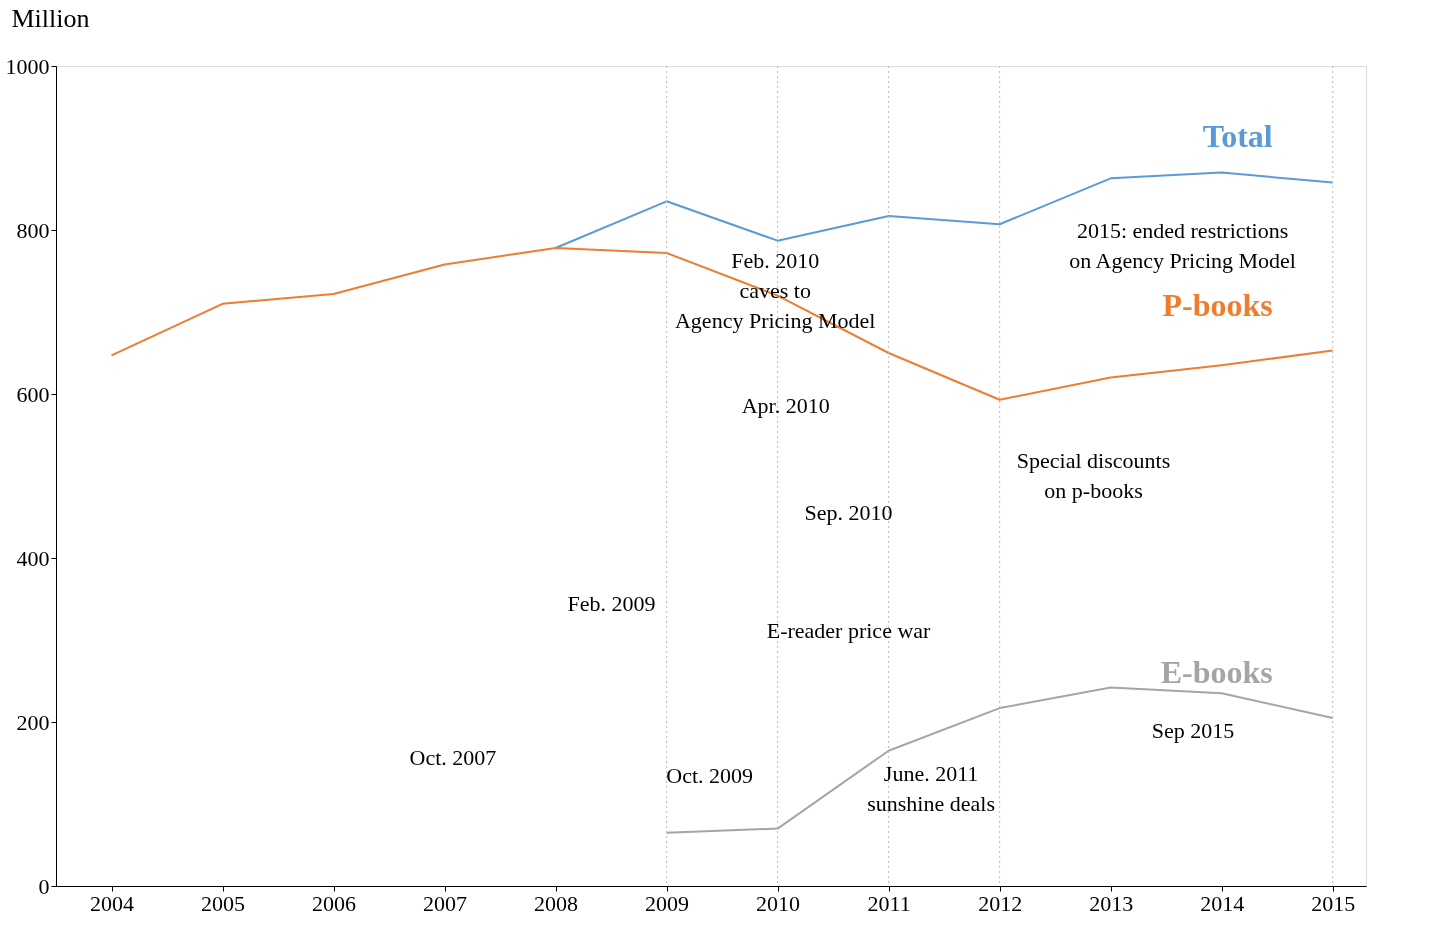  Describe the element at coordinates (1237, 136) in the screenshot. I see `series-label: Total` at that location.